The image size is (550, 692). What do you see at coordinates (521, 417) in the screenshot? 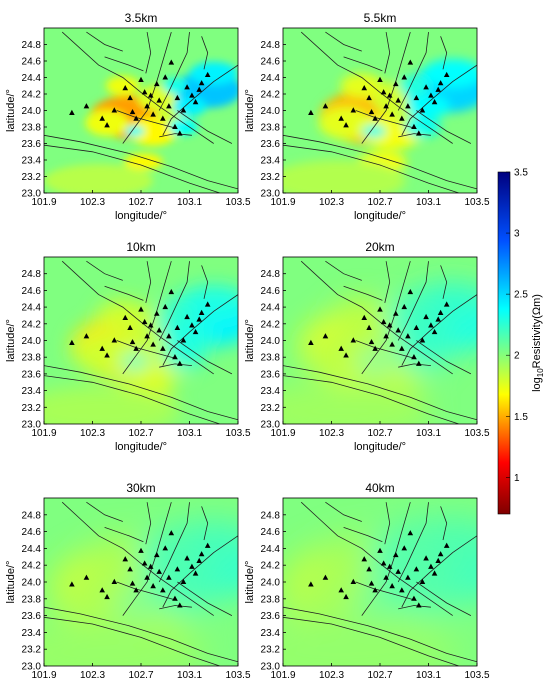
I see `colorbar-tick-label: 1.5` at bounding box center [521, 417].